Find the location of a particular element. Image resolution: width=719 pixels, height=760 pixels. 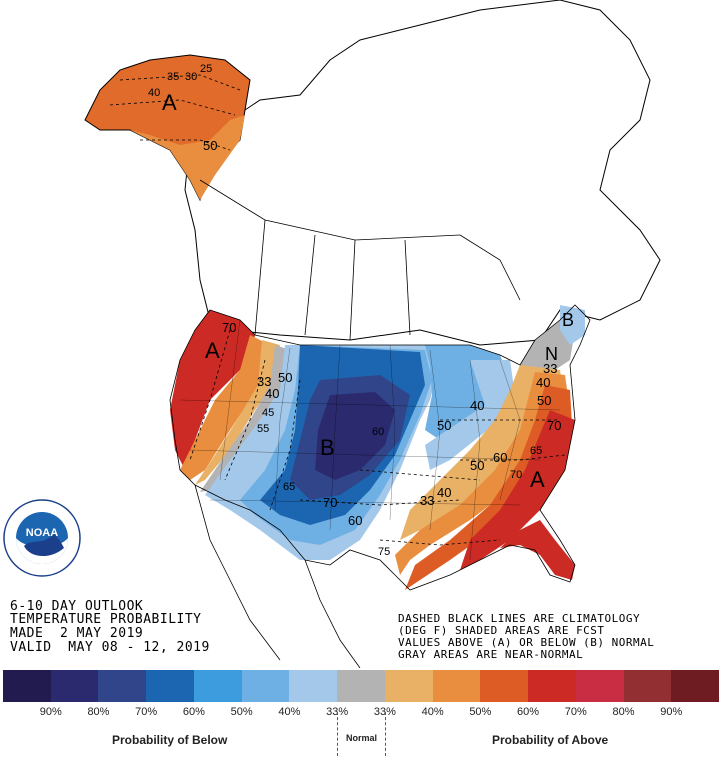

contour-50-se: 50 is located at coordinates (477, 465).